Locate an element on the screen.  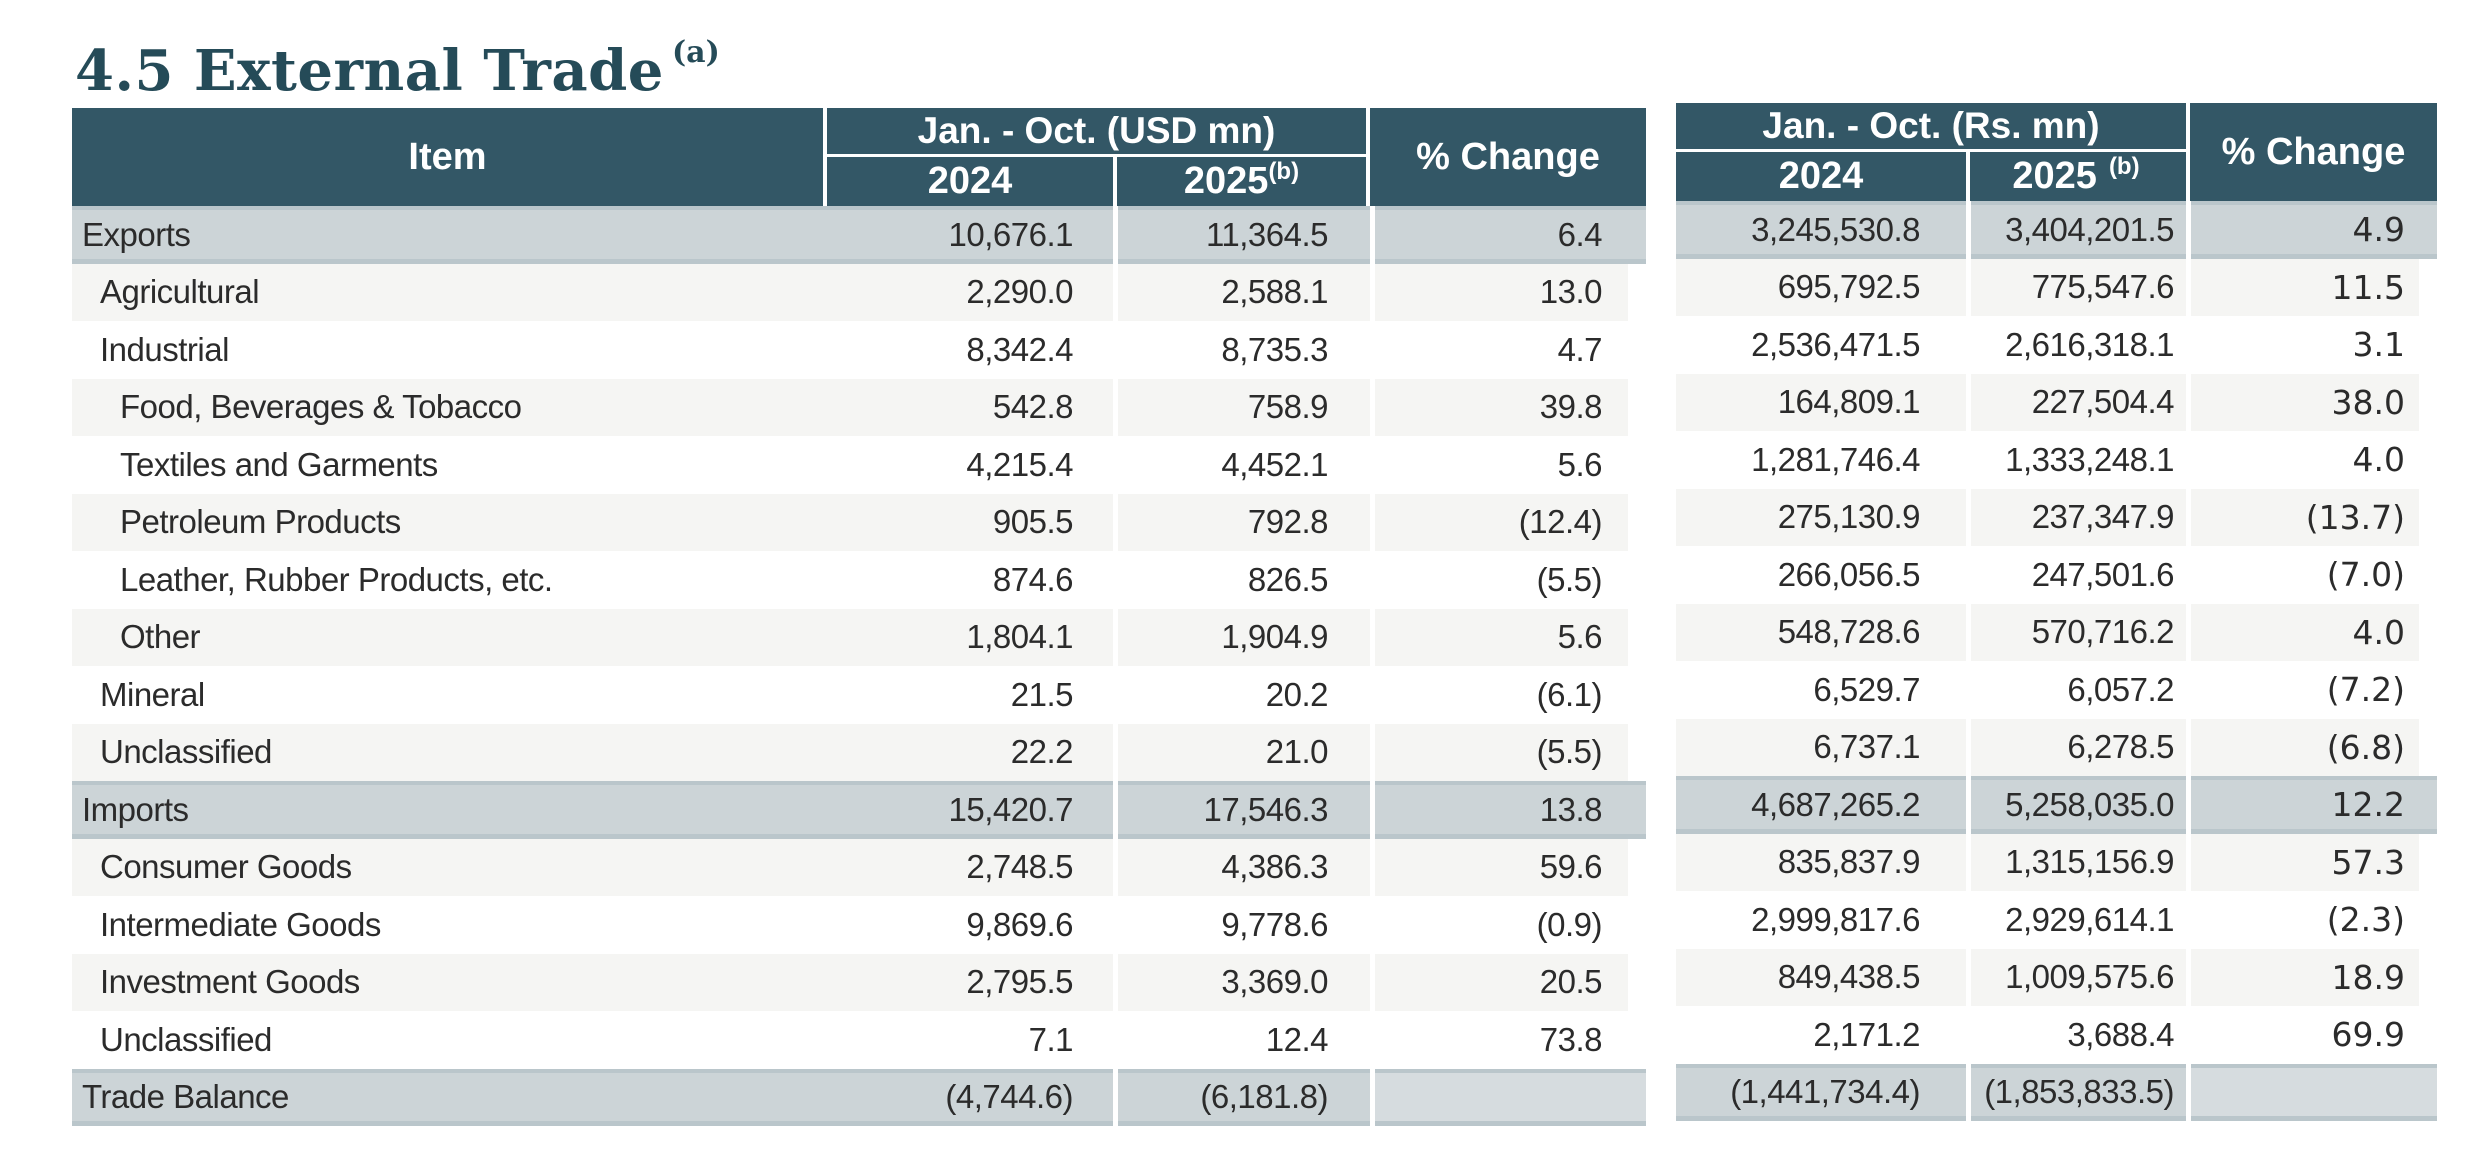
usd-pct-change-value: 13.8 is located at coordinates (1508, 810).